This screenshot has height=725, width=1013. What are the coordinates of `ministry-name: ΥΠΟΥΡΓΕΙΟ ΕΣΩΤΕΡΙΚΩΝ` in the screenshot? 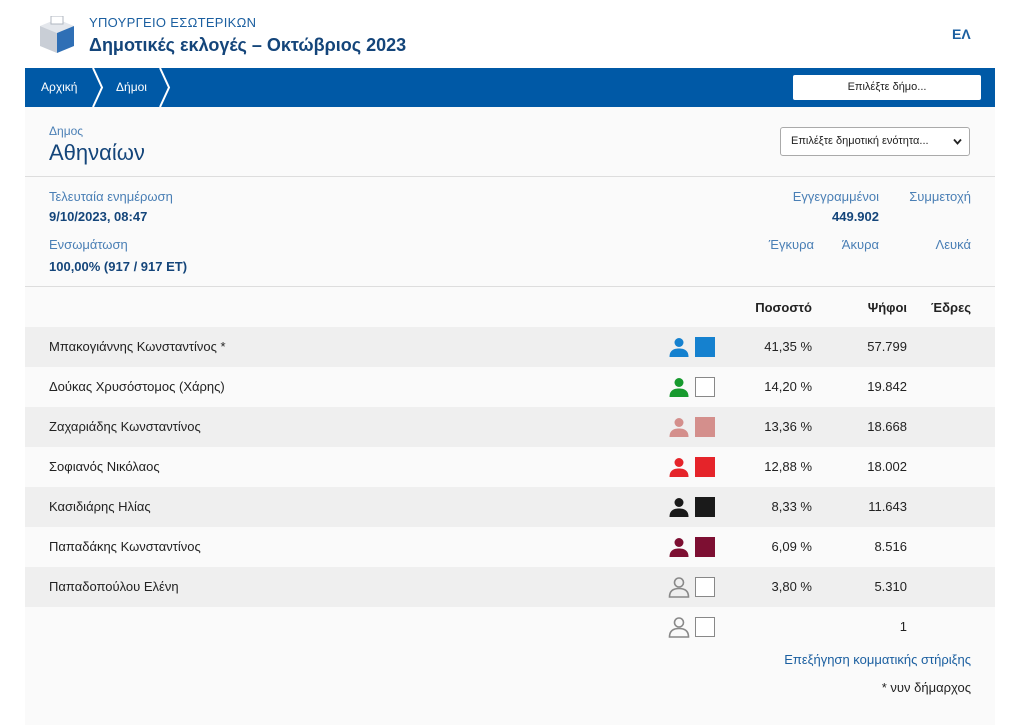 It's located at (173, 22).